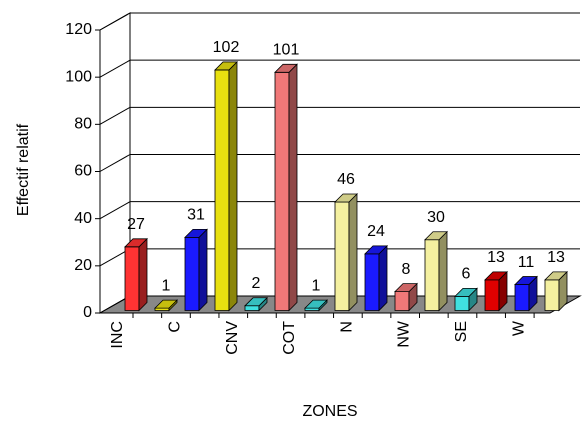 This screenshot has height=427, width=586. I want to click on data-label: 11, so click(526, 262).